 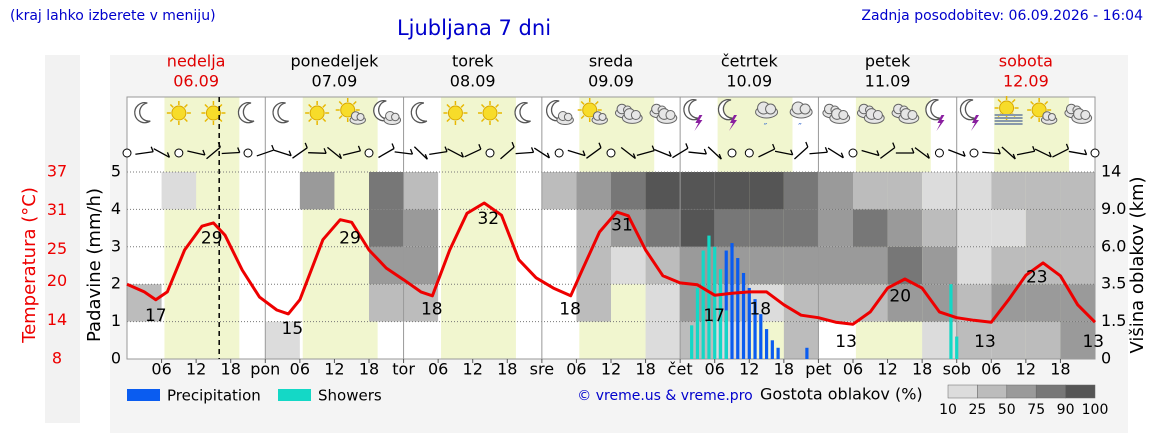 I want to click on legend-label: Showers, so click(x=350, y=396).